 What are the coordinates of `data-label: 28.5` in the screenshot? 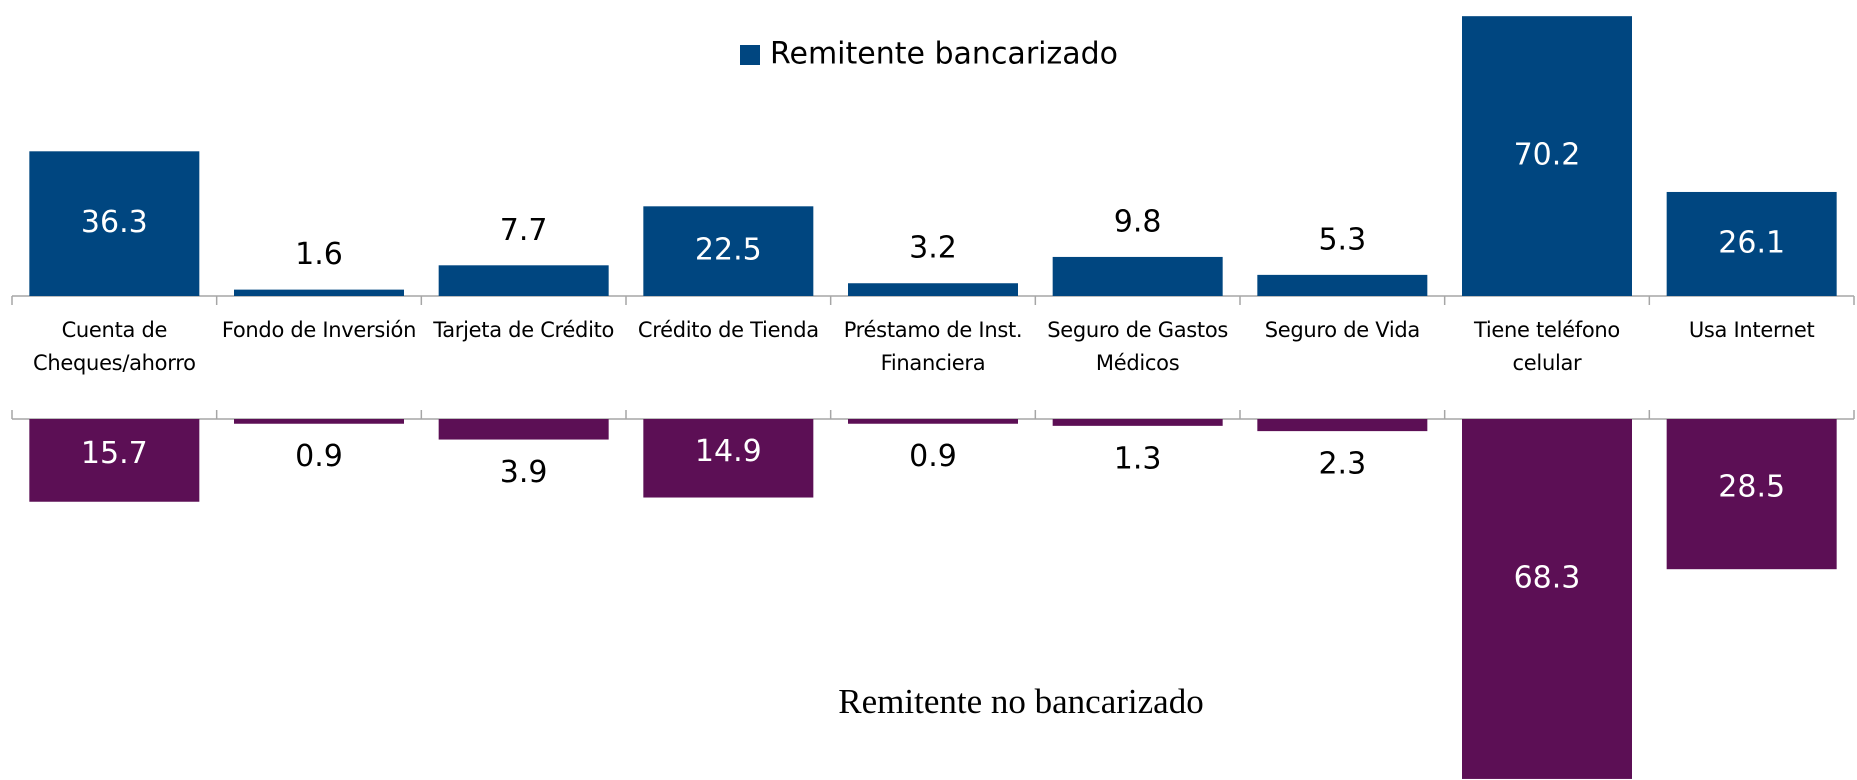 It's located at (1751, 487).